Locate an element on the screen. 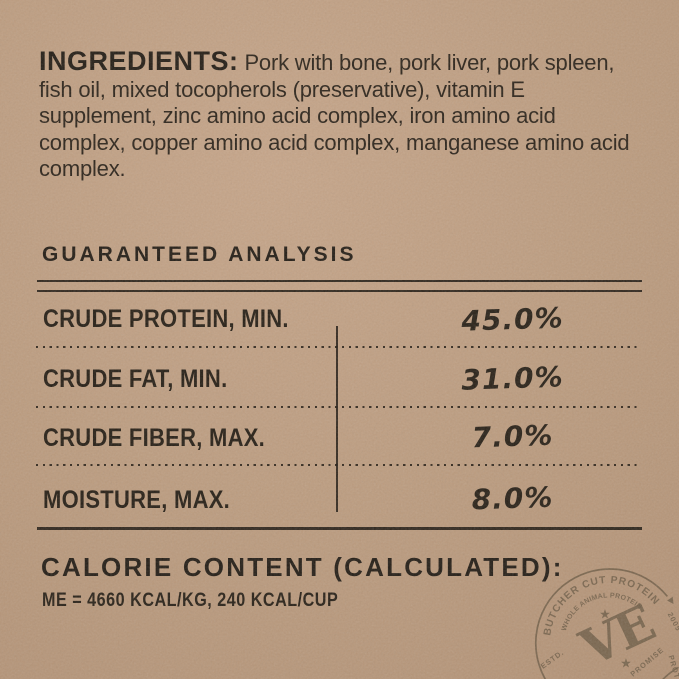 The height and width of the screenshot is (679, 679). solid-rule is located at coordinates (339, 528).